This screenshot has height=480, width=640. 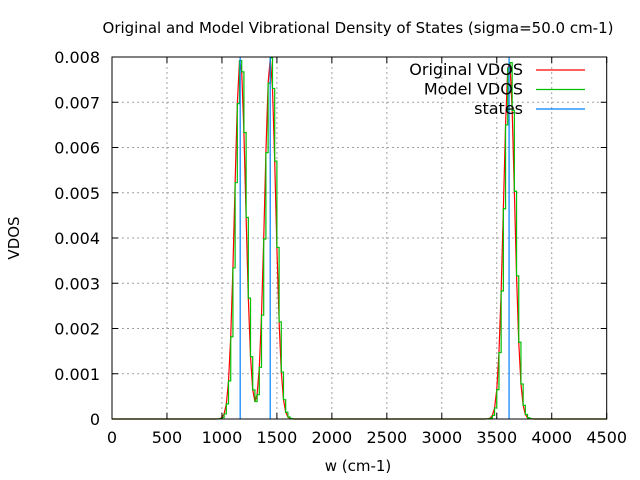 What do you see at coordinates (498, 108) in the screenshot?
I see `legend-label: states` at bounding box center [498, 108].